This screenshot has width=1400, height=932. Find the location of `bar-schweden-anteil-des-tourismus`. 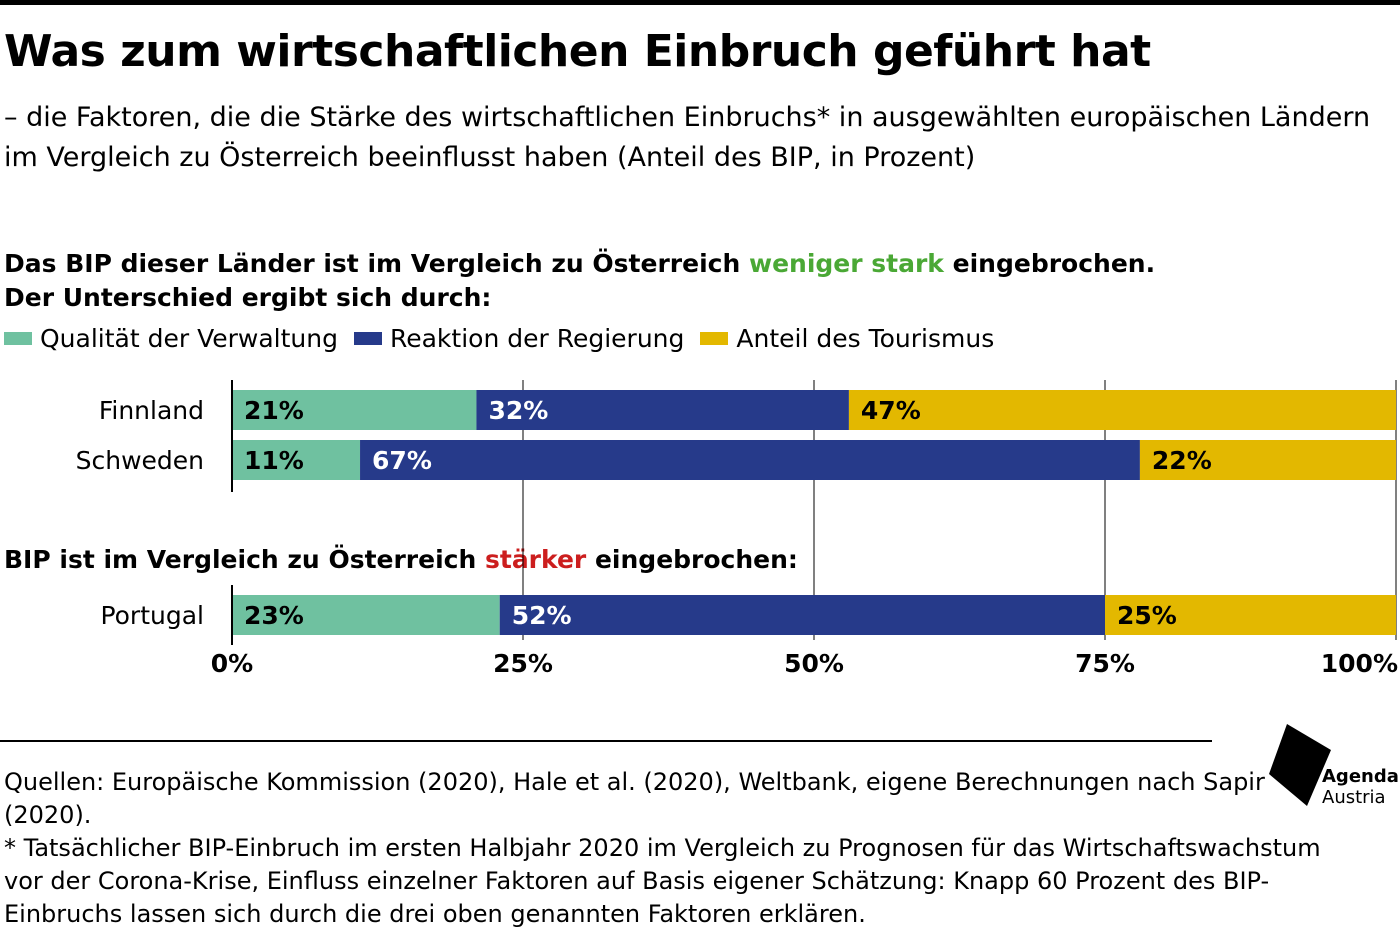

bar-schweden-anteil-des-tourismus is located at coordinates (1267, 460).